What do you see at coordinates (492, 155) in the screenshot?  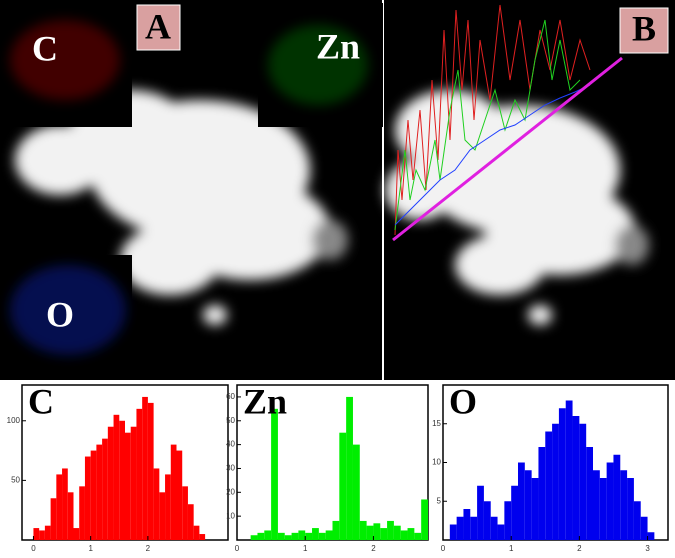 I see `scan-o` at bounding box center [492, 155].